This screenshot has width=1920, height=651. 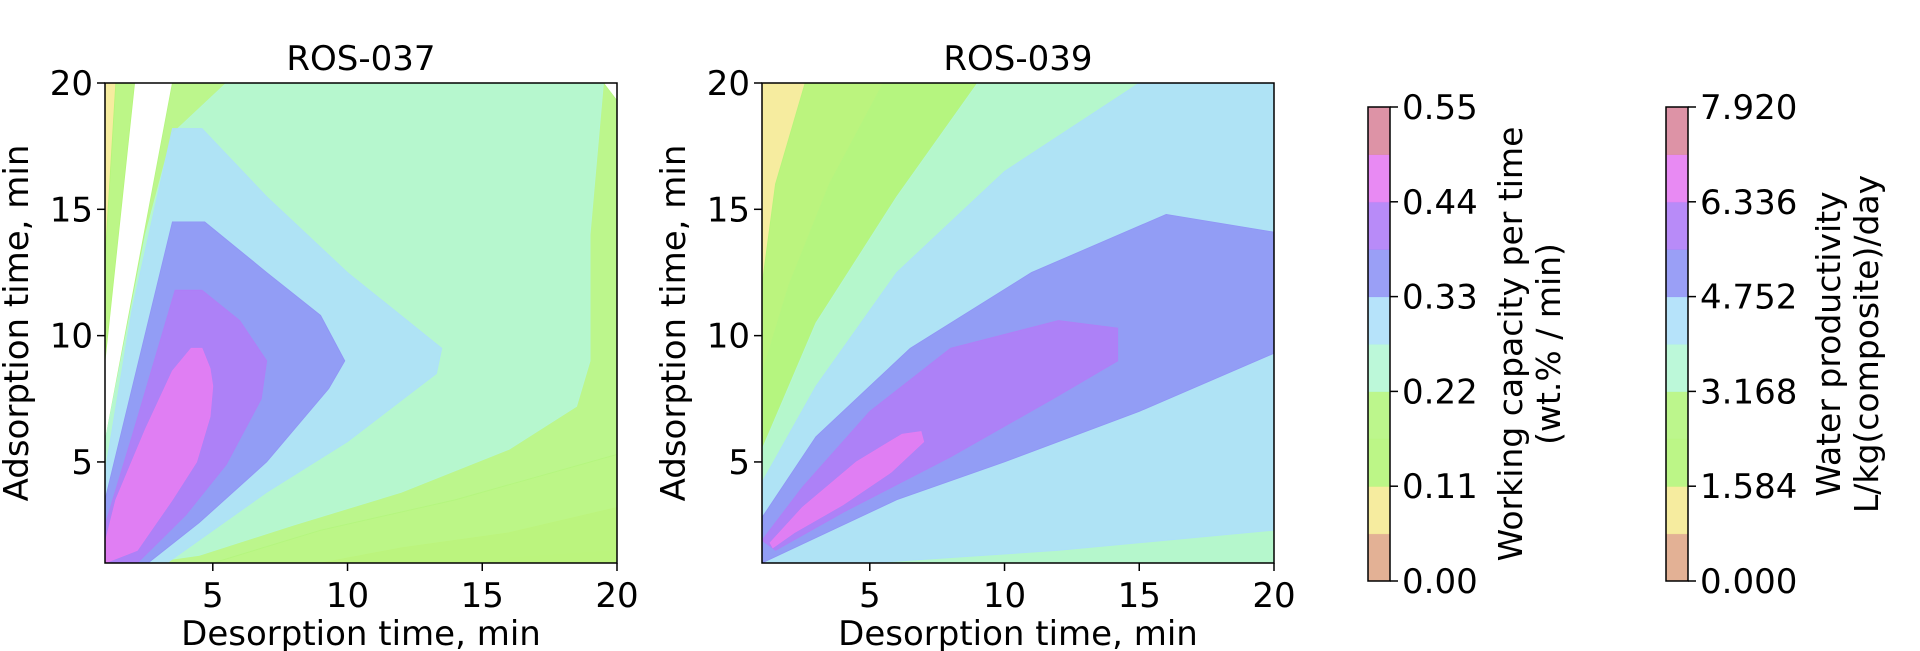 I want to click on colorbar-label-line1: Working capacity per time, so click(x=1510, y=344).